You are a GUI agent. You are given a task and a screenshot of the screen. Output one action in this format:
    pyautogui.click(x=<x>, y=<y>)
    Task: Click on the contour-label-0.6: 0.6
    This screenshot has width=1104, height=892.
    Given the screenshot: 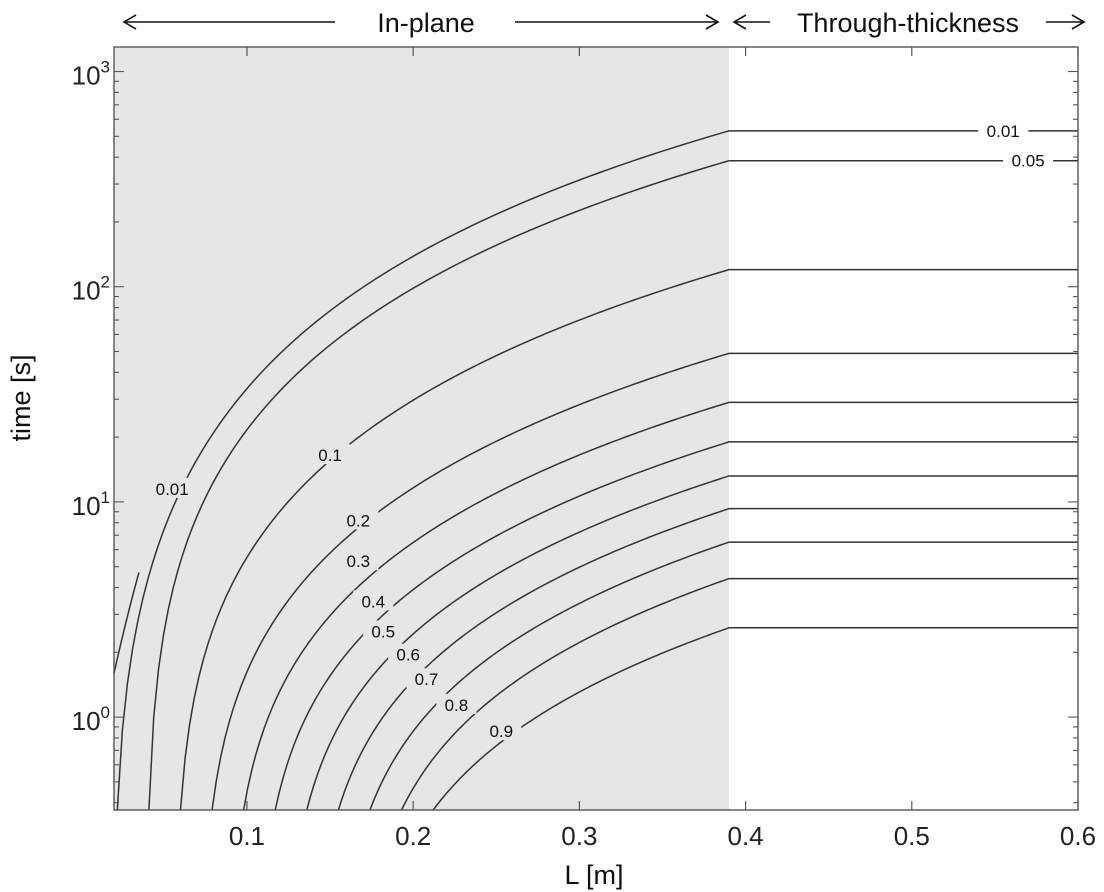 What is the action you would take?
    pyautogui.click(x=408, y=655)
    